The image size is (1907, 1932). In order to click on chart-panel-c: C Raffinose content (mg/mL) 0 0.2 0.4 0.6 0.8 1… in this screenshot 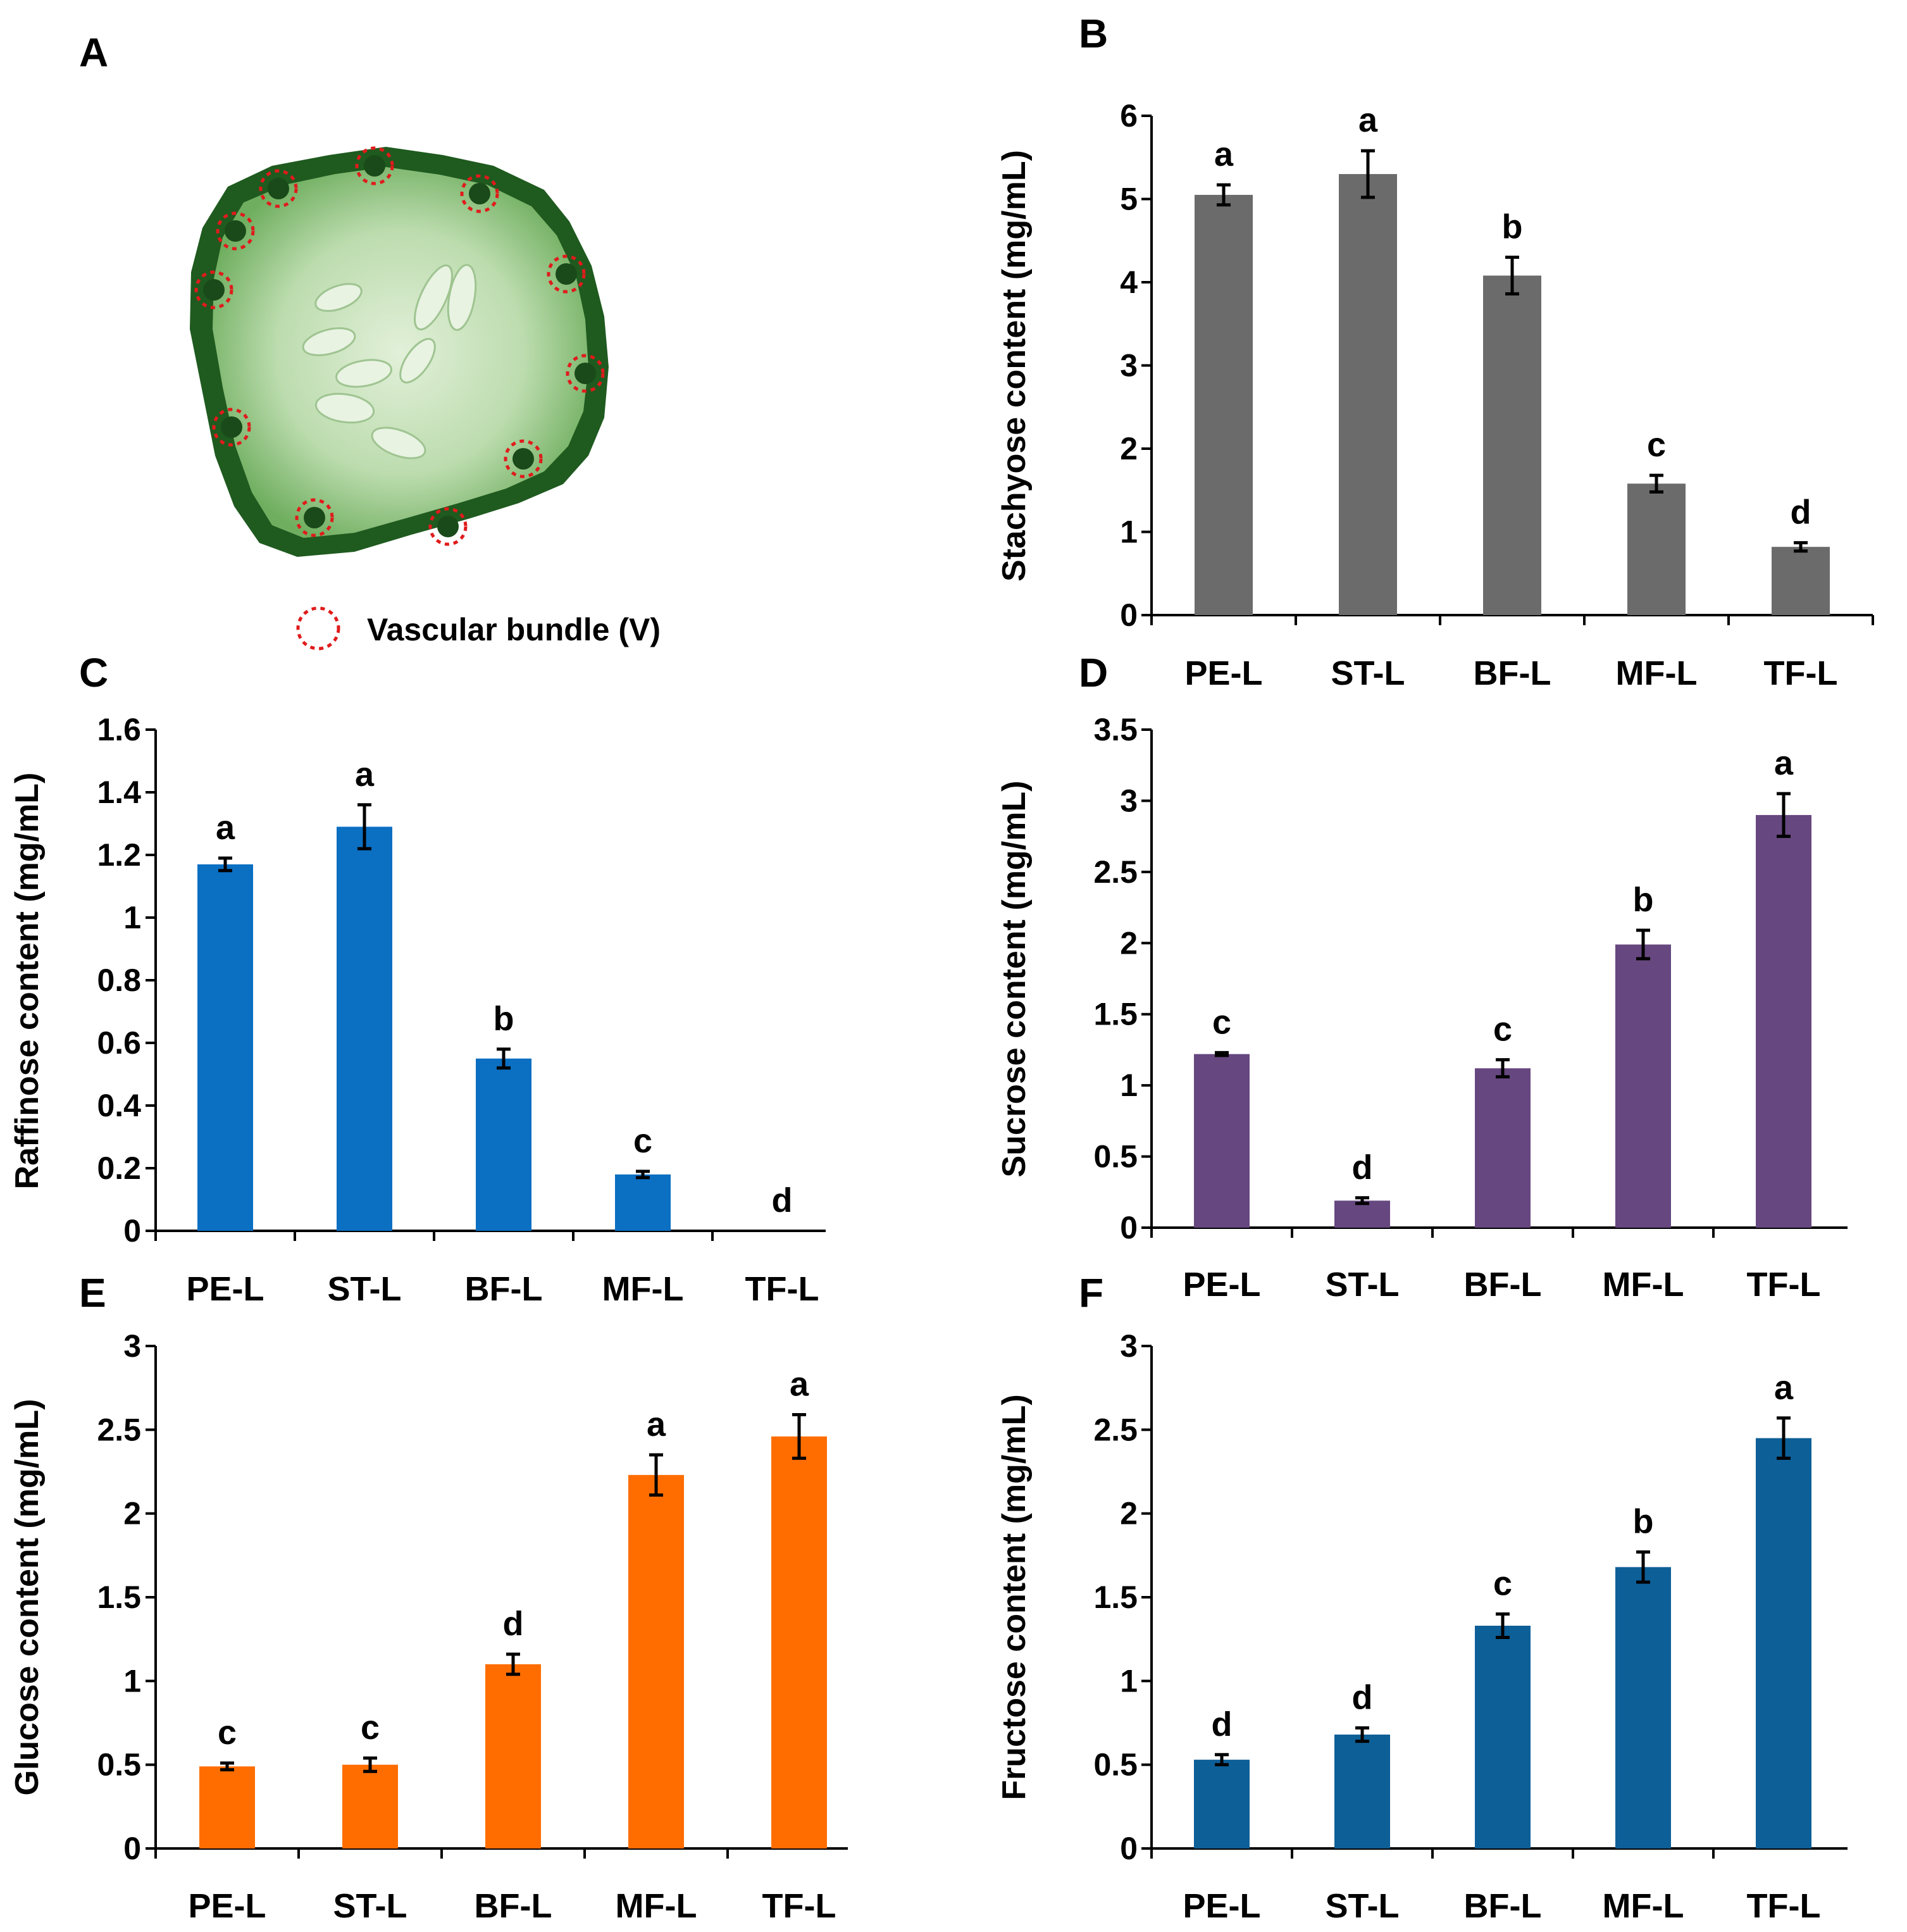, I will do `click(418, 979)`.